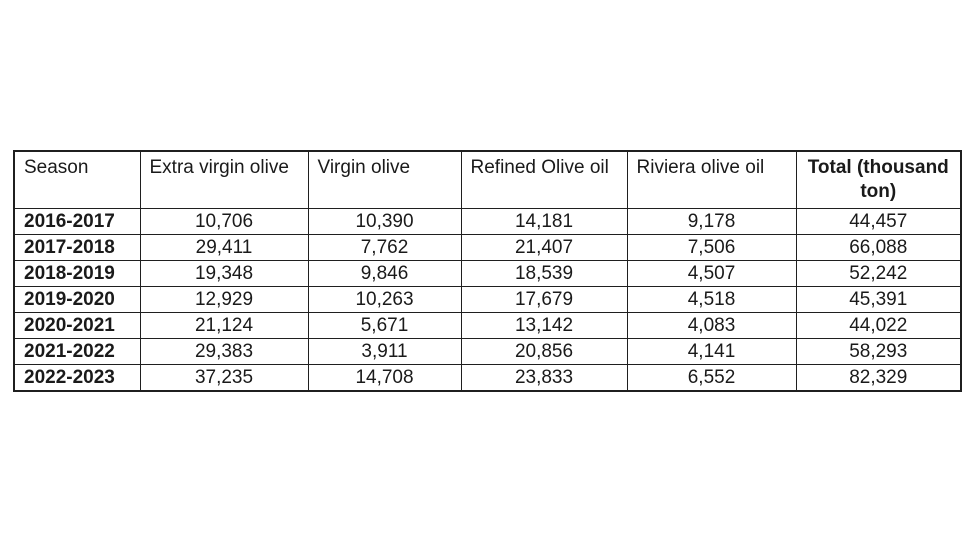 Image resolution: width=980 pixels, height=553 pixels. I want to click on season-cell: 2022-2023, so click(77, 378).